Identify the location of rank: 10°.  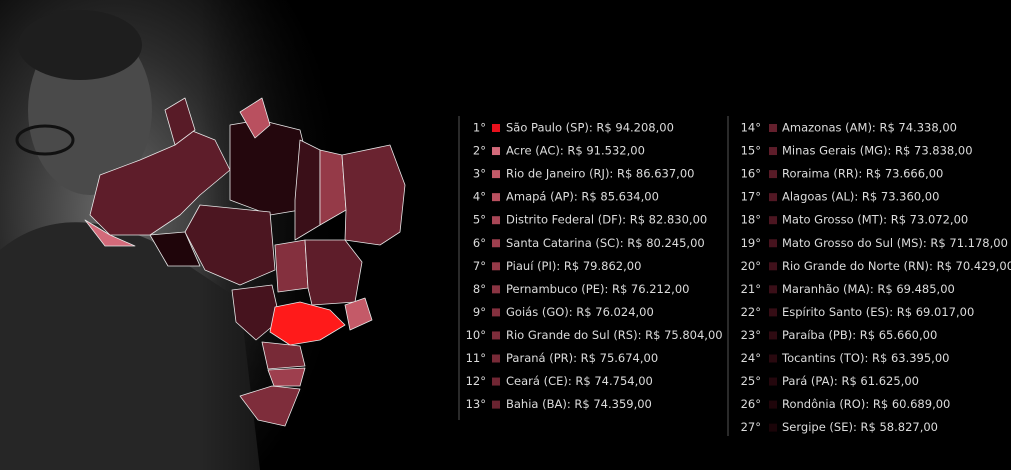
(476, 335).